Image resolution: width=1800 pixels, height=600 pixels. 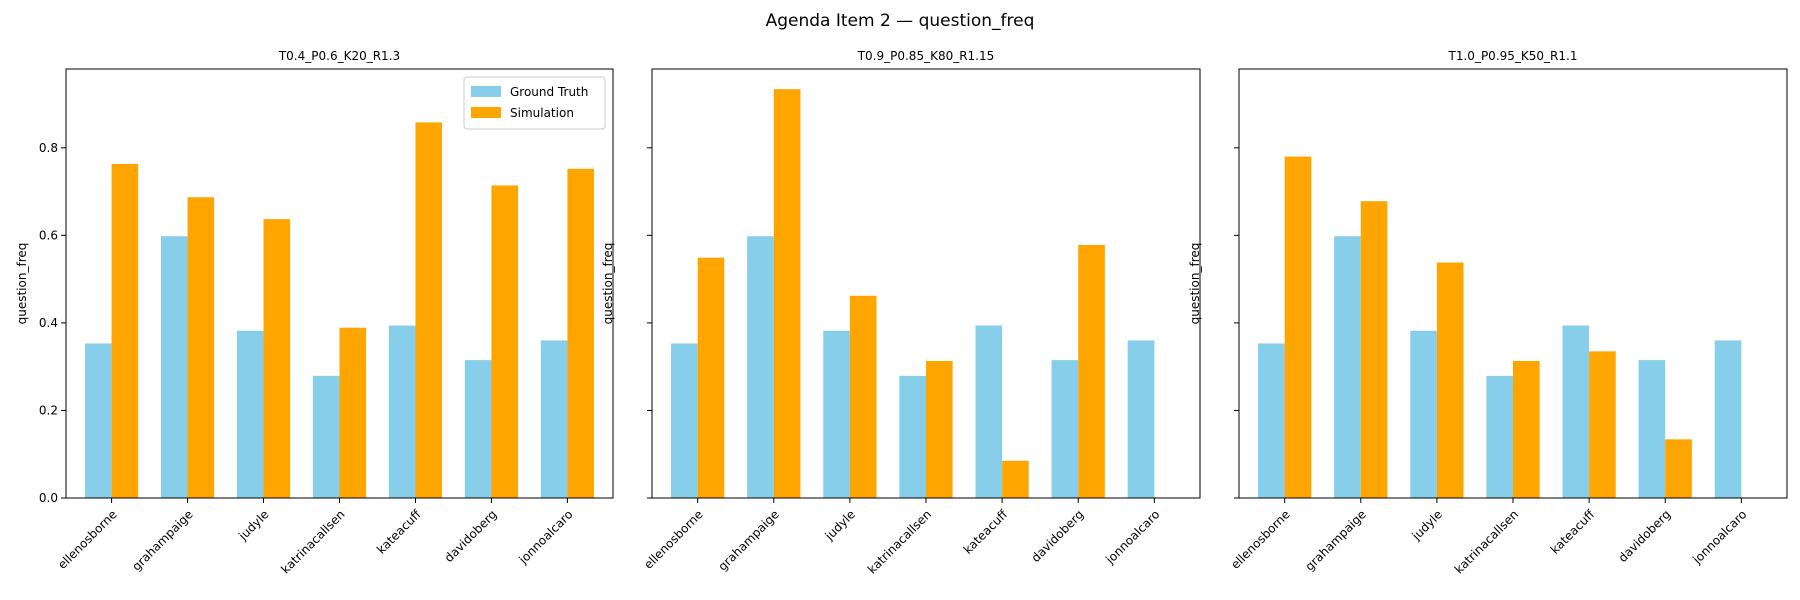 I want to click on legend-label-simulation: Simulation, so click(x=542, y=113).